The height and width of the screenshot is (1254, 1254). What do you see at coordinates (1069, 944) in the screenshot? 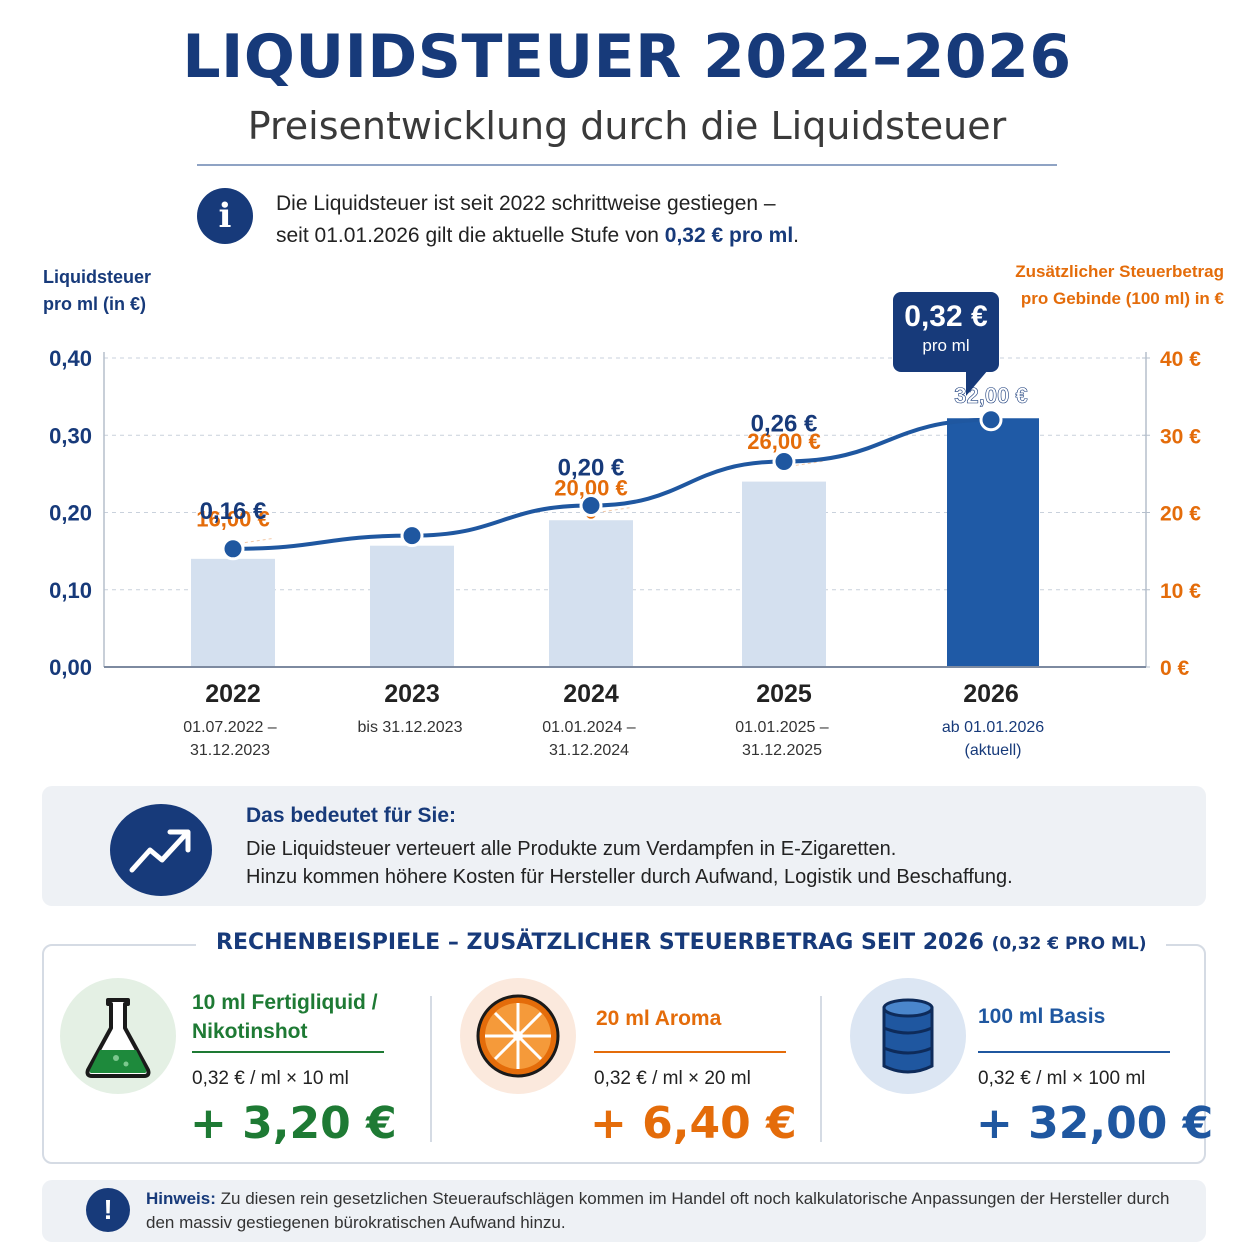
I see `examples-heading-small: (0,32 € PRO ML)` at bounding box center [1069, 944].